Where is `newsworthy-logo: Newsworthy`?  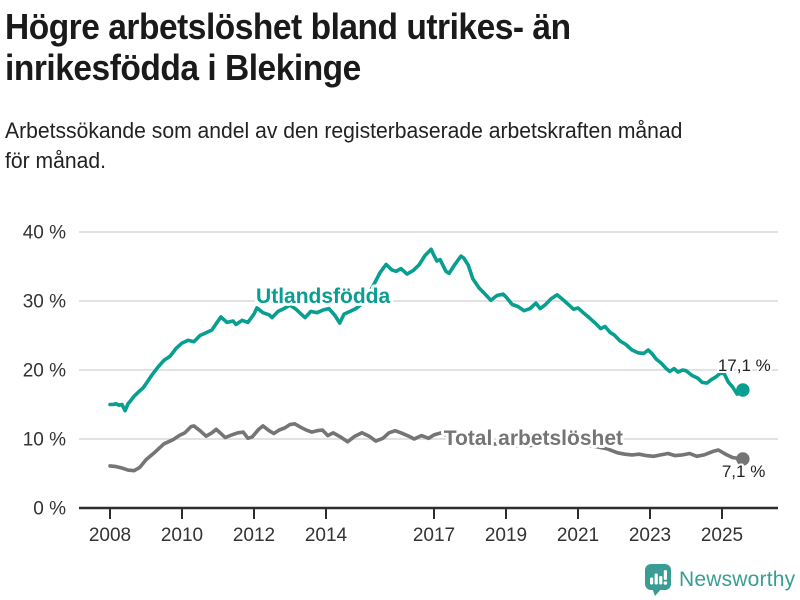
newsworthy-logo: Newsworthy is located at coordinates (720, 580).